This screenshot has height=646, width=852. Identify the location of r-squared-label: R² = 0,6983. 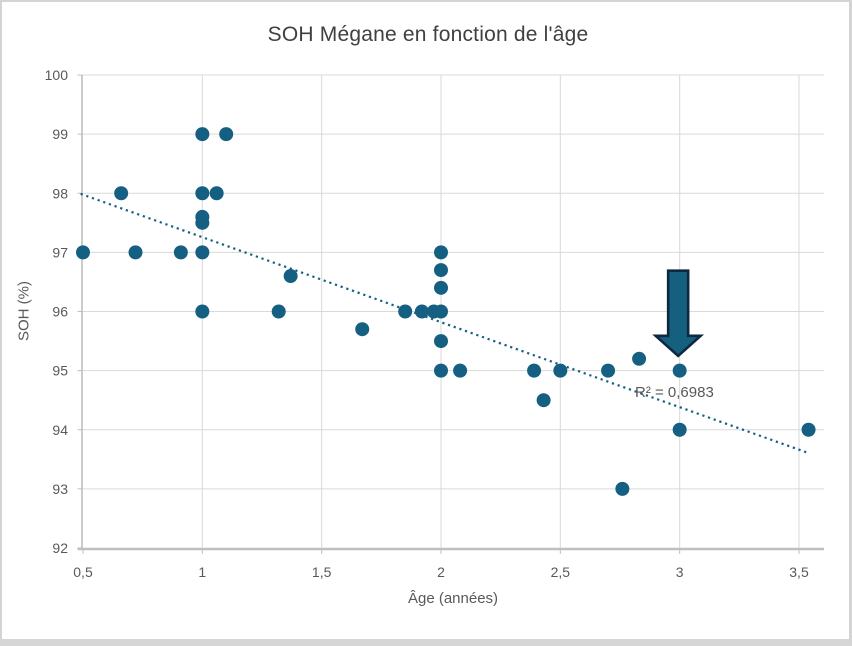
(674, 392).